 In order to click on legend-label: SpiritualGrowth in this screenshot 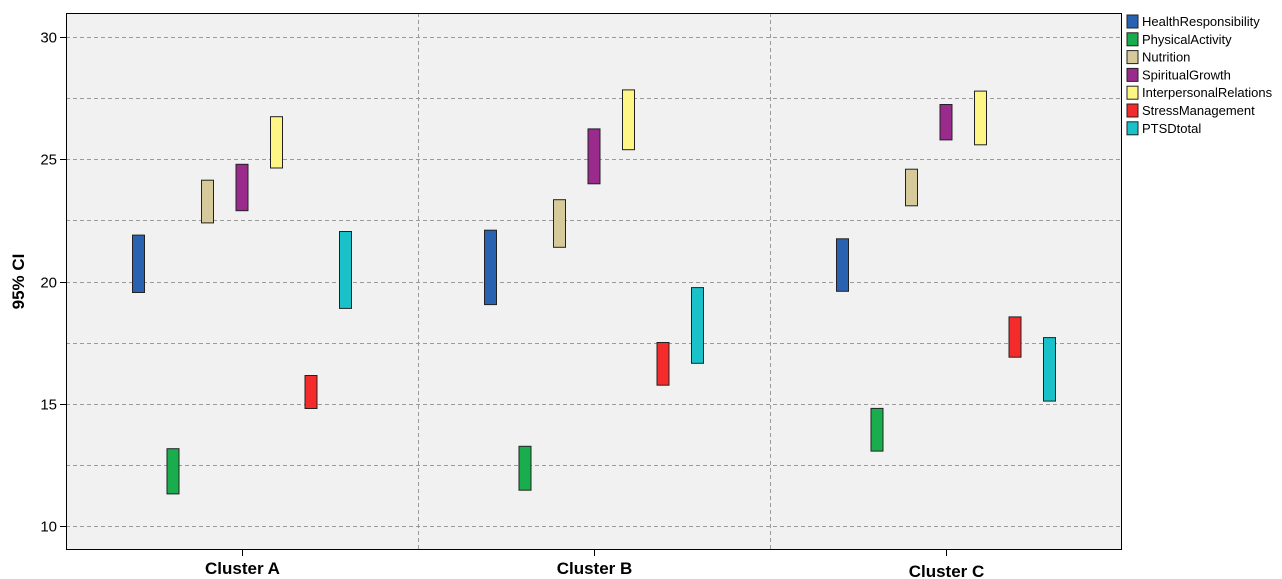, I will do `click(1186, 74)`.